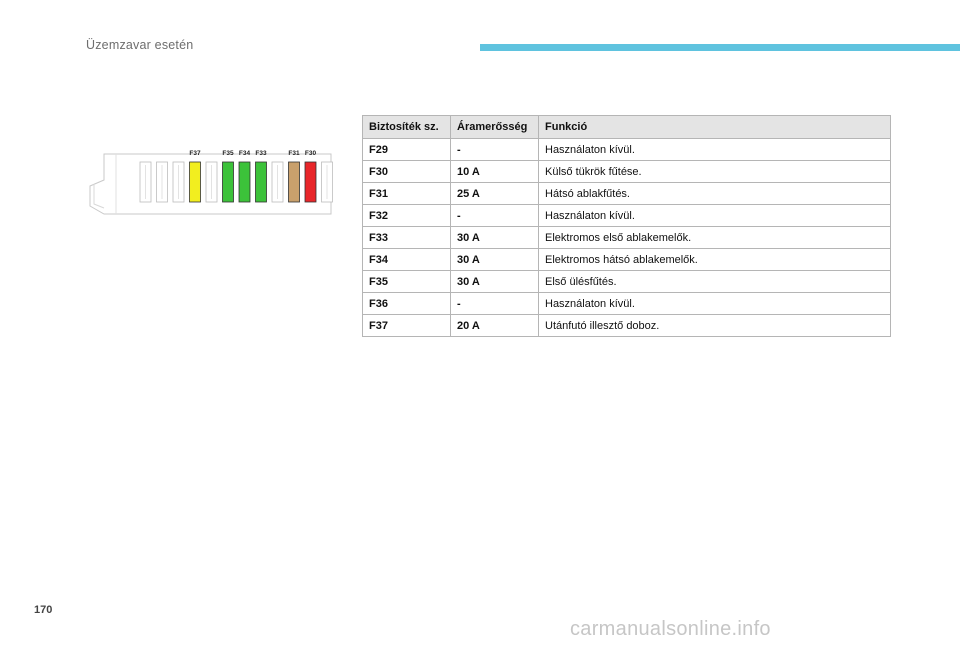 This screenshot has width=960, height=649. I want to click on fuse-label: F33, so click(261, 153).